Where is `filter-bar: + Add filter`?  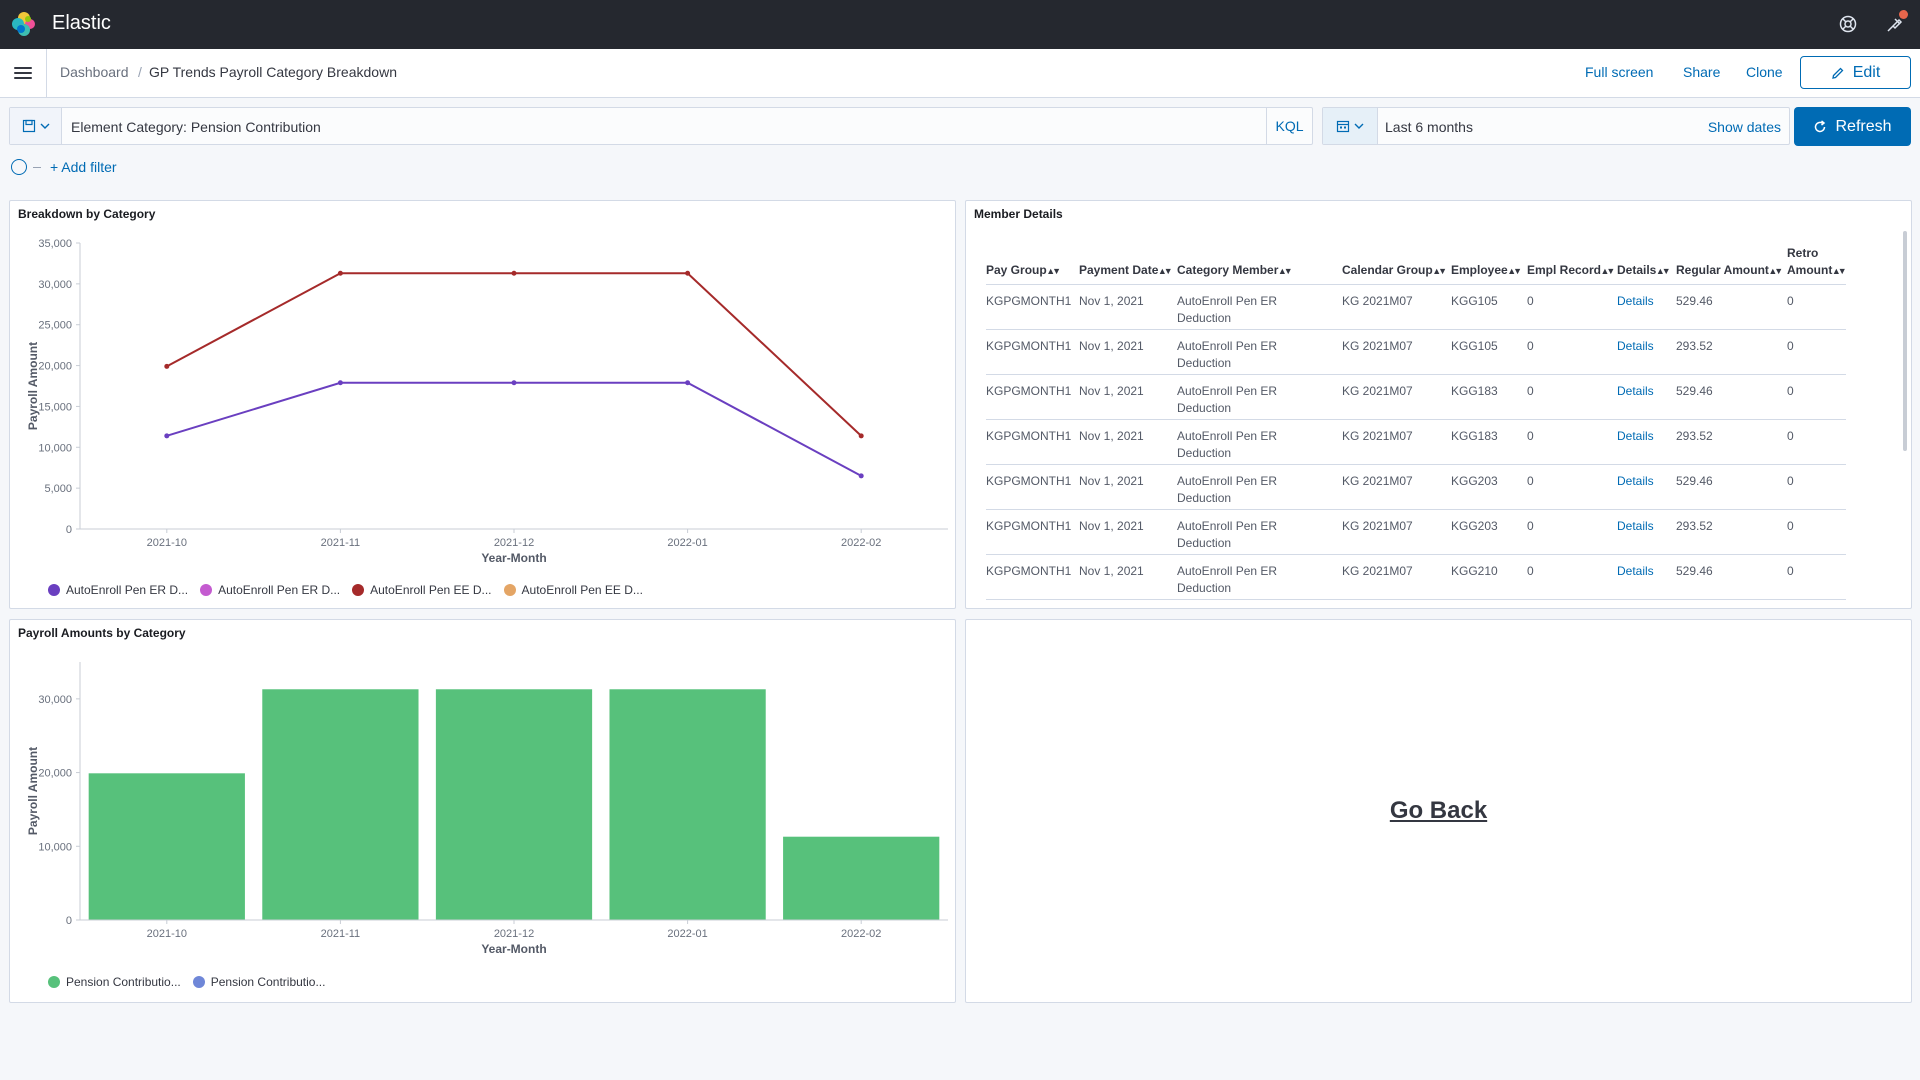
filter-bar: + Add filter is located at coordinates (64, 167).